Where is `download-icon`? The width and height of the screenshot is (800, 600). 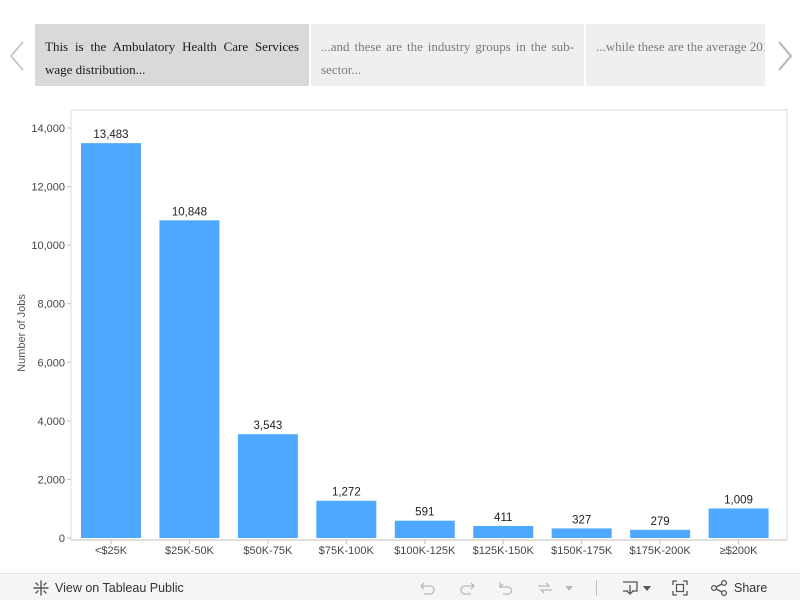
download-icon is located at coordinates (630, 587).